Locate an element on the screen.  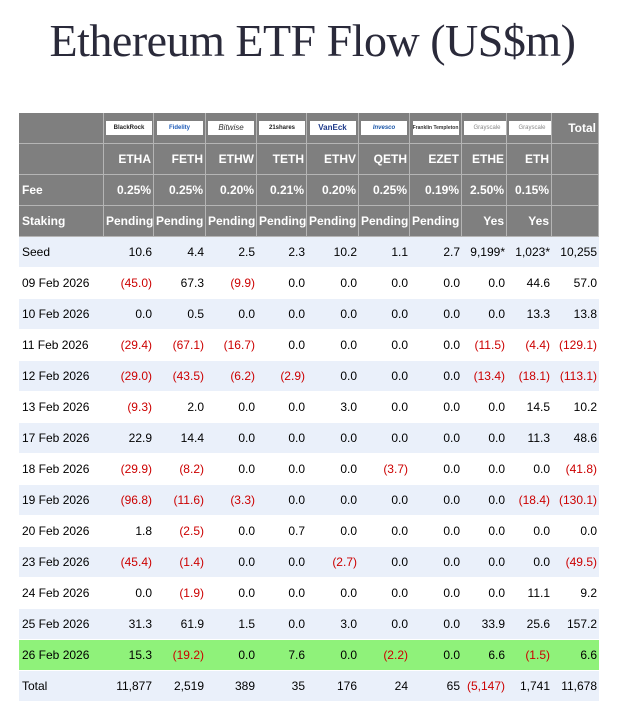
row-total-value: (41.8) is located at coordinates (575, 469).